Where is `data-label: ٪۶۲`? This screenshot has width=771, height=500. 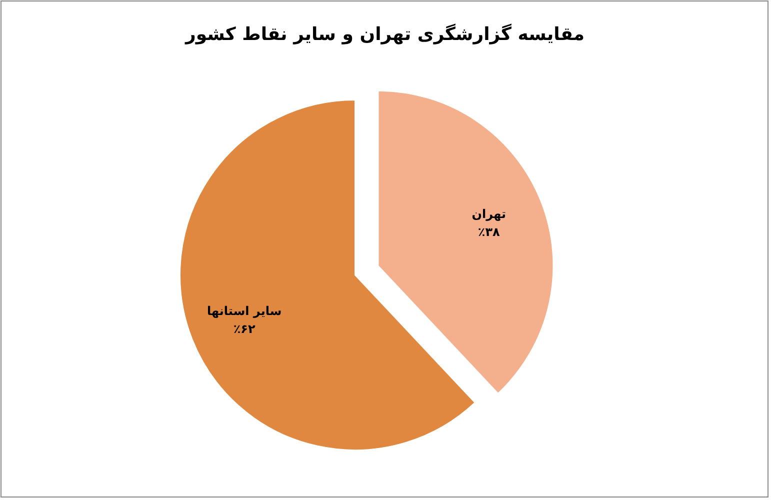
data-label: ٪۶۲ is located at coordinates (244, 329).